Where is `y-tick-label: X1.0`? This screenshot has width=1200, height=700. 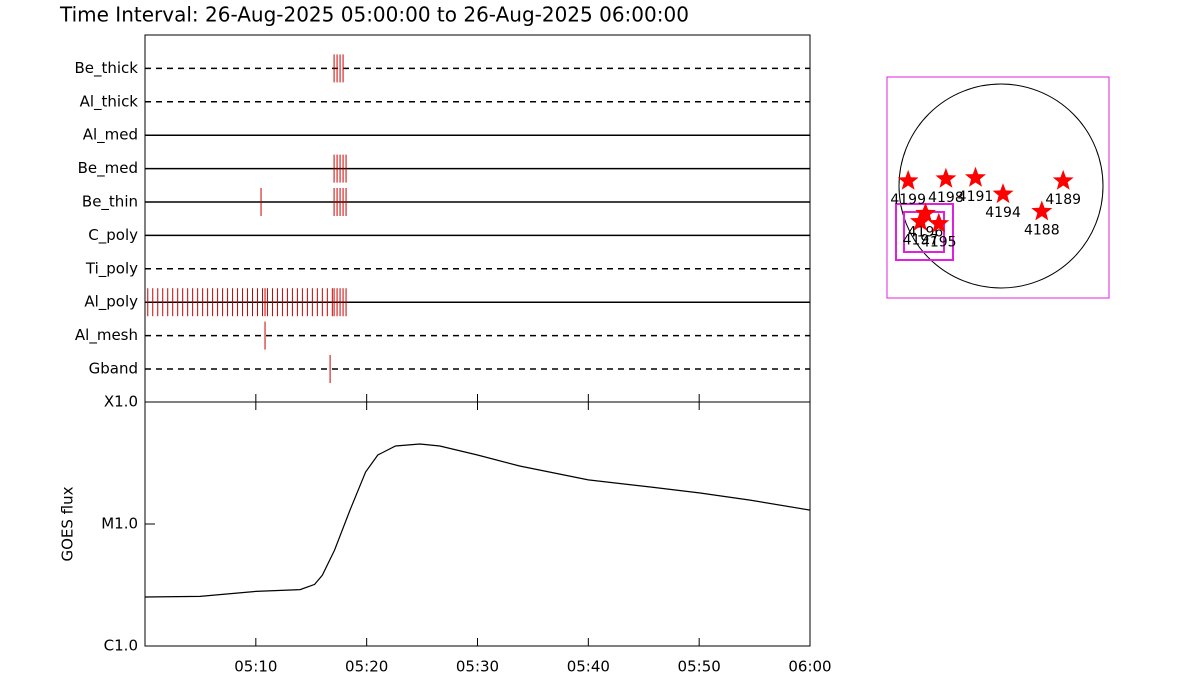 y-tick-label: X1.0 is located at coordinates (121, 402).